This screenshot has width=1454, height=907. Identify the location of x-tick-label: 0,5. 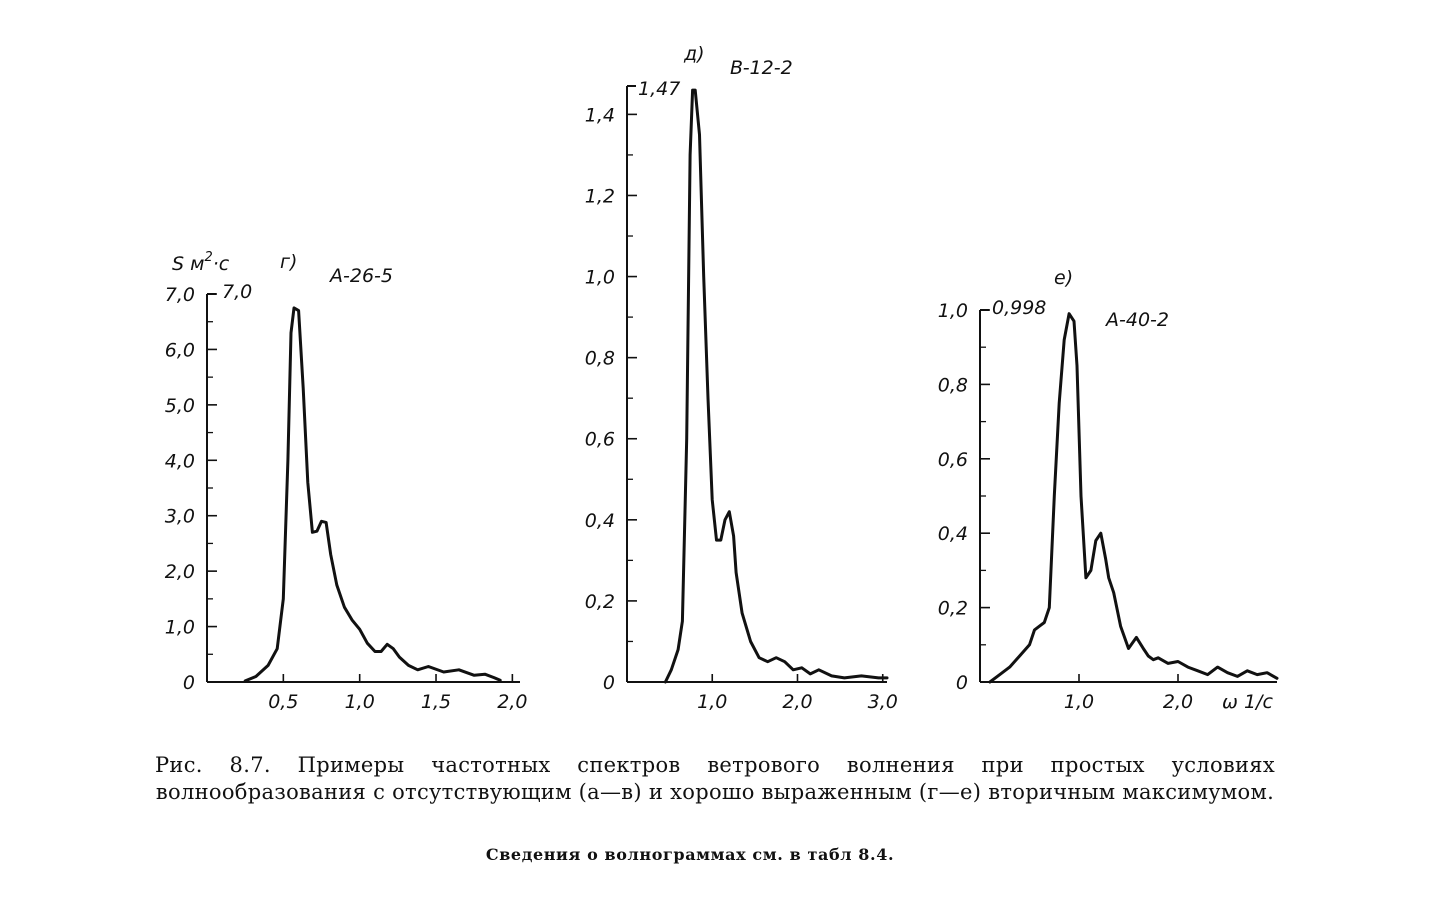
(283, 702).